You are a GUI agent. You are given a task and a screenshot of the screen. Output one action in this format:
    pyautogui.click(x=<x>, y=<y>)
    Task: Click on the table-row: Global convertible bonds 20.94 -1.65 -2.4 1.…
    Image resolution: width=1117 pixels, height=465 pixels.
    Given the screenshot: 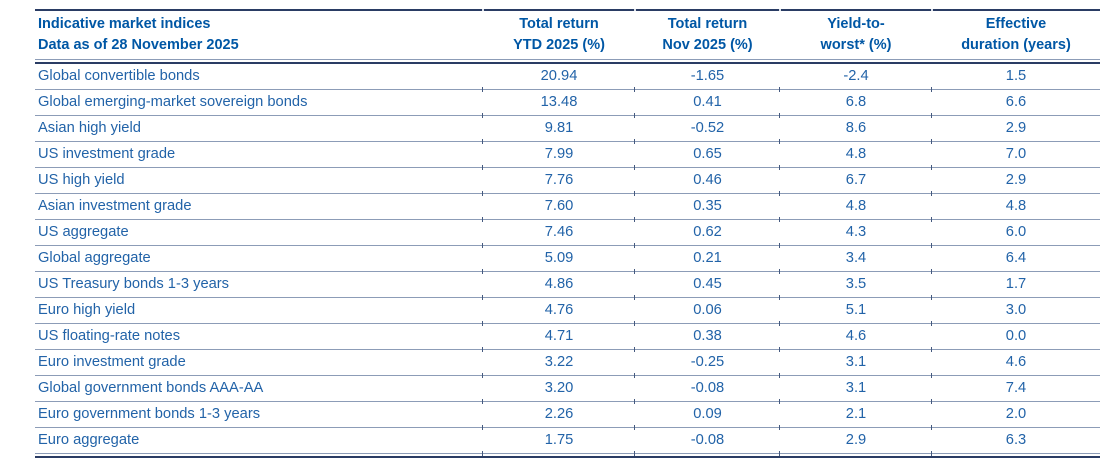 What is the action you would take?
    pyautogui.click(x=567, y=77)
    